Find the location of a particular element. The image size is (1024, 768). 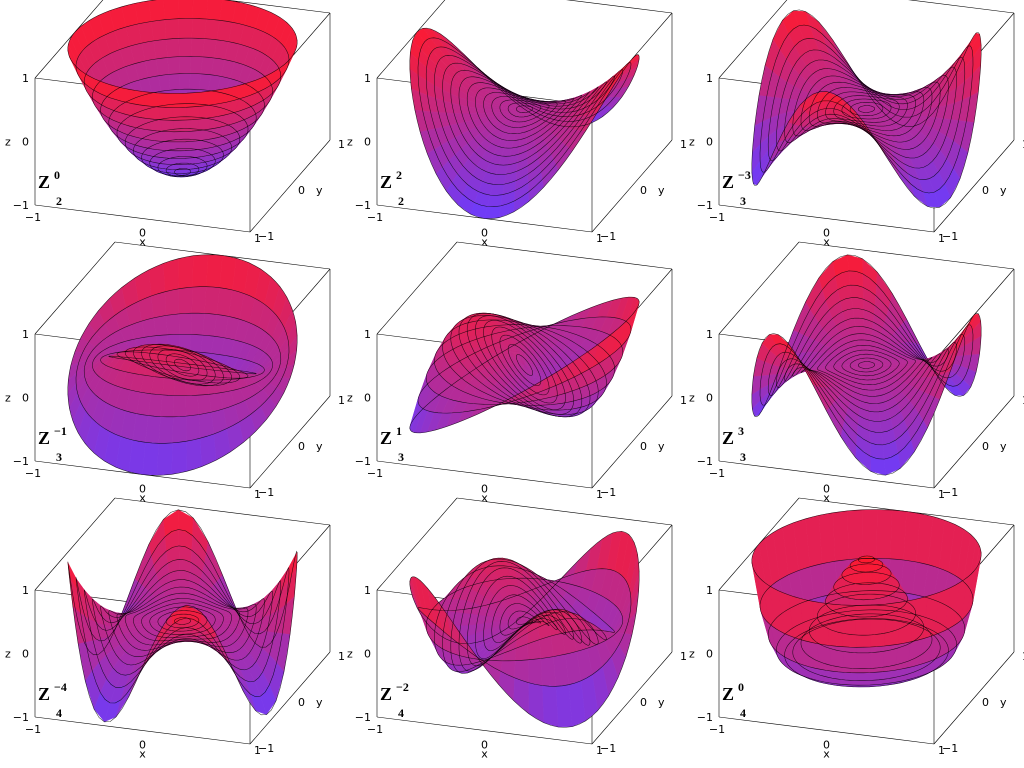

zernike-label: Z 33 is located at coordinates (734, 444).